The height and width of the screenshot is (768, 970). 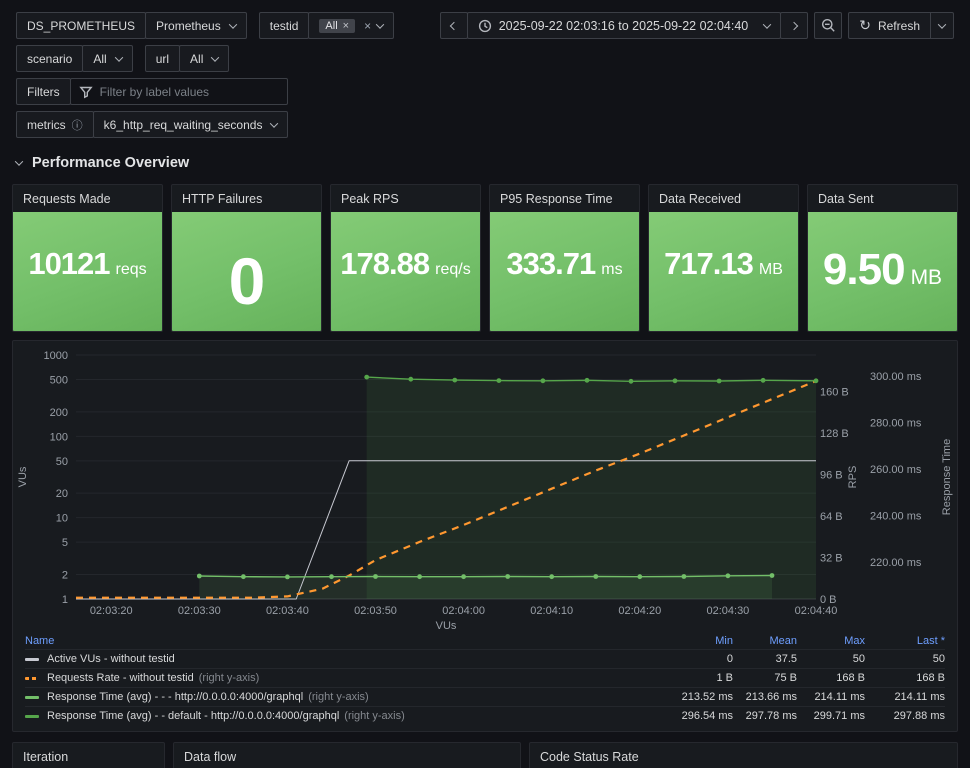 I want to click on zoom-out-button, so click(x=828, y=25).